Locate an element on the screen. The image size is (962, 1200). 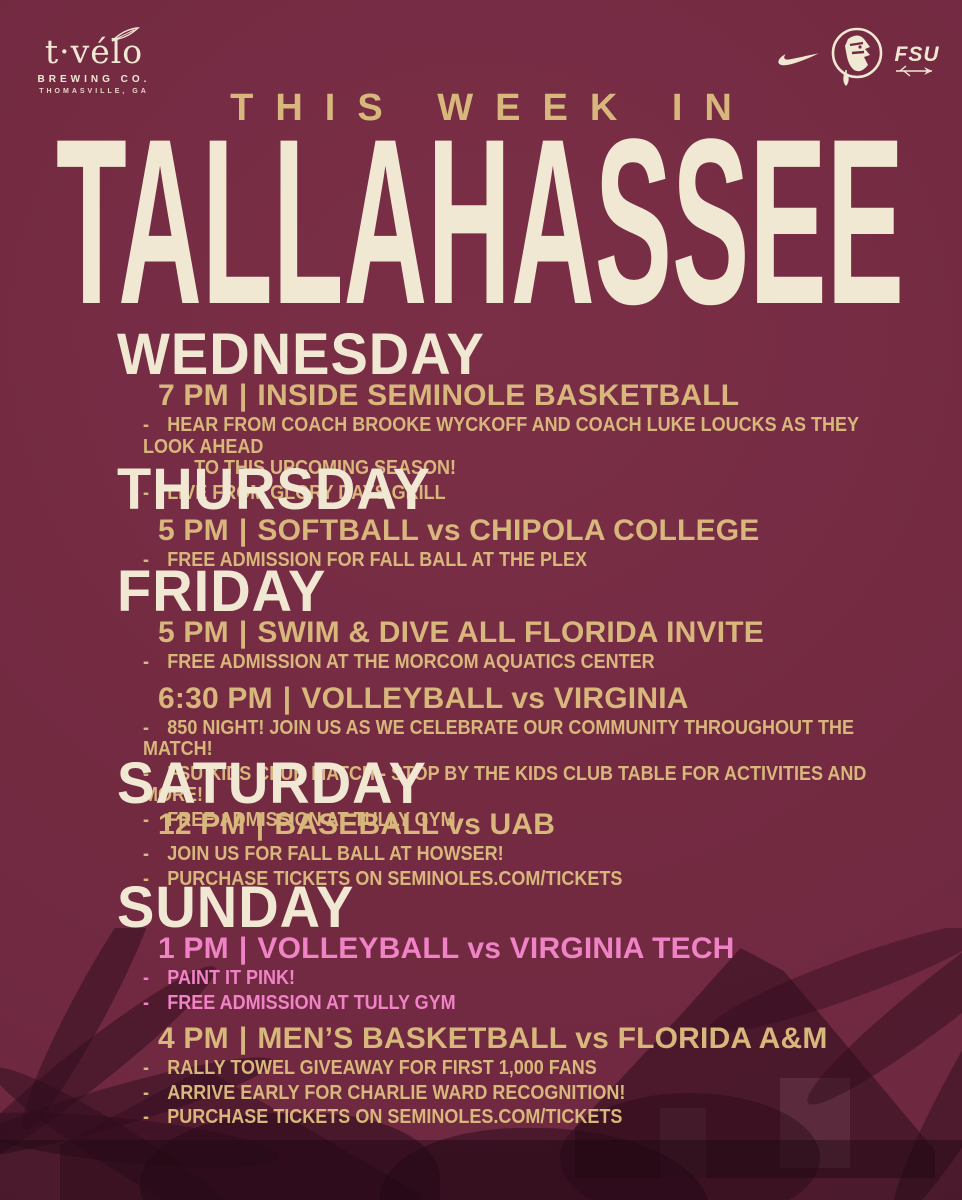
poster-title: TALLAHASSEE is located at coordinates (480, 221).